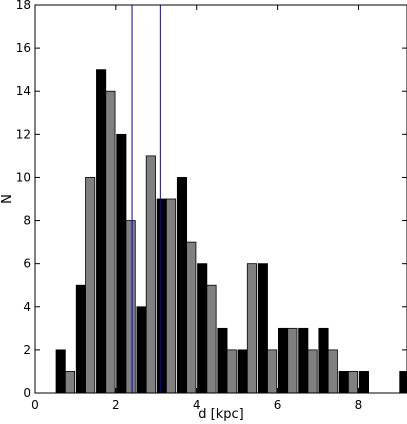 The width and height of the screenshot is (407, 424). What do you see at coordinates (27, 393) in the screenshot?
I see `y-tick-label: 0` at bounding box center [27, 393].